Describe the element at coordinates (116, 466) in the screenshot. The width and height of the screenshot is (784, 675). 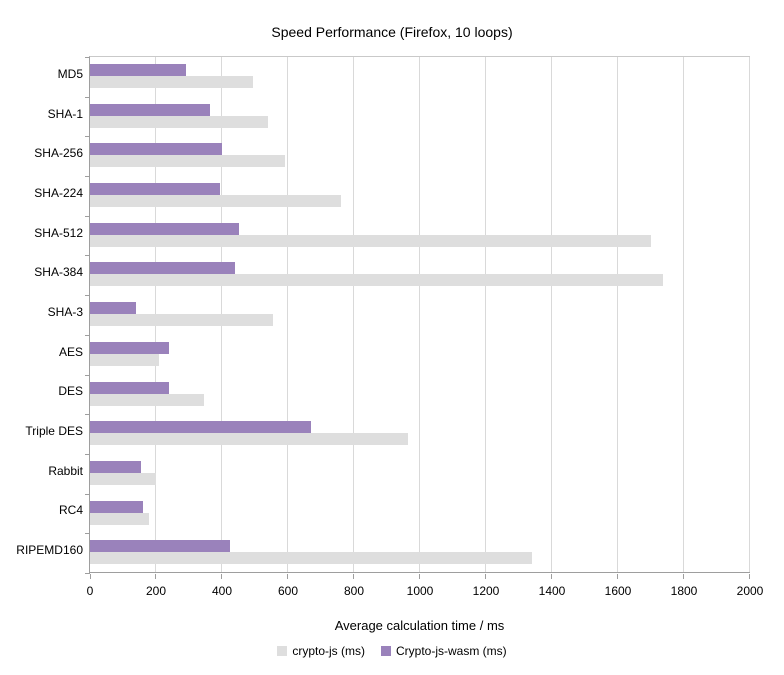
I see `bar-crypto-js-wasm-rabbit` at that location.